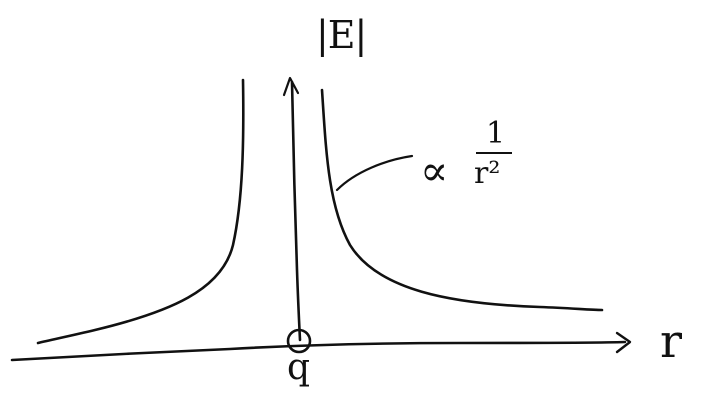 This screenshot has width=710, height=416. What do you see at coordinates (296, 211) in the screenshot?
I see `e-axis-line` at bounding box center [296, 211].